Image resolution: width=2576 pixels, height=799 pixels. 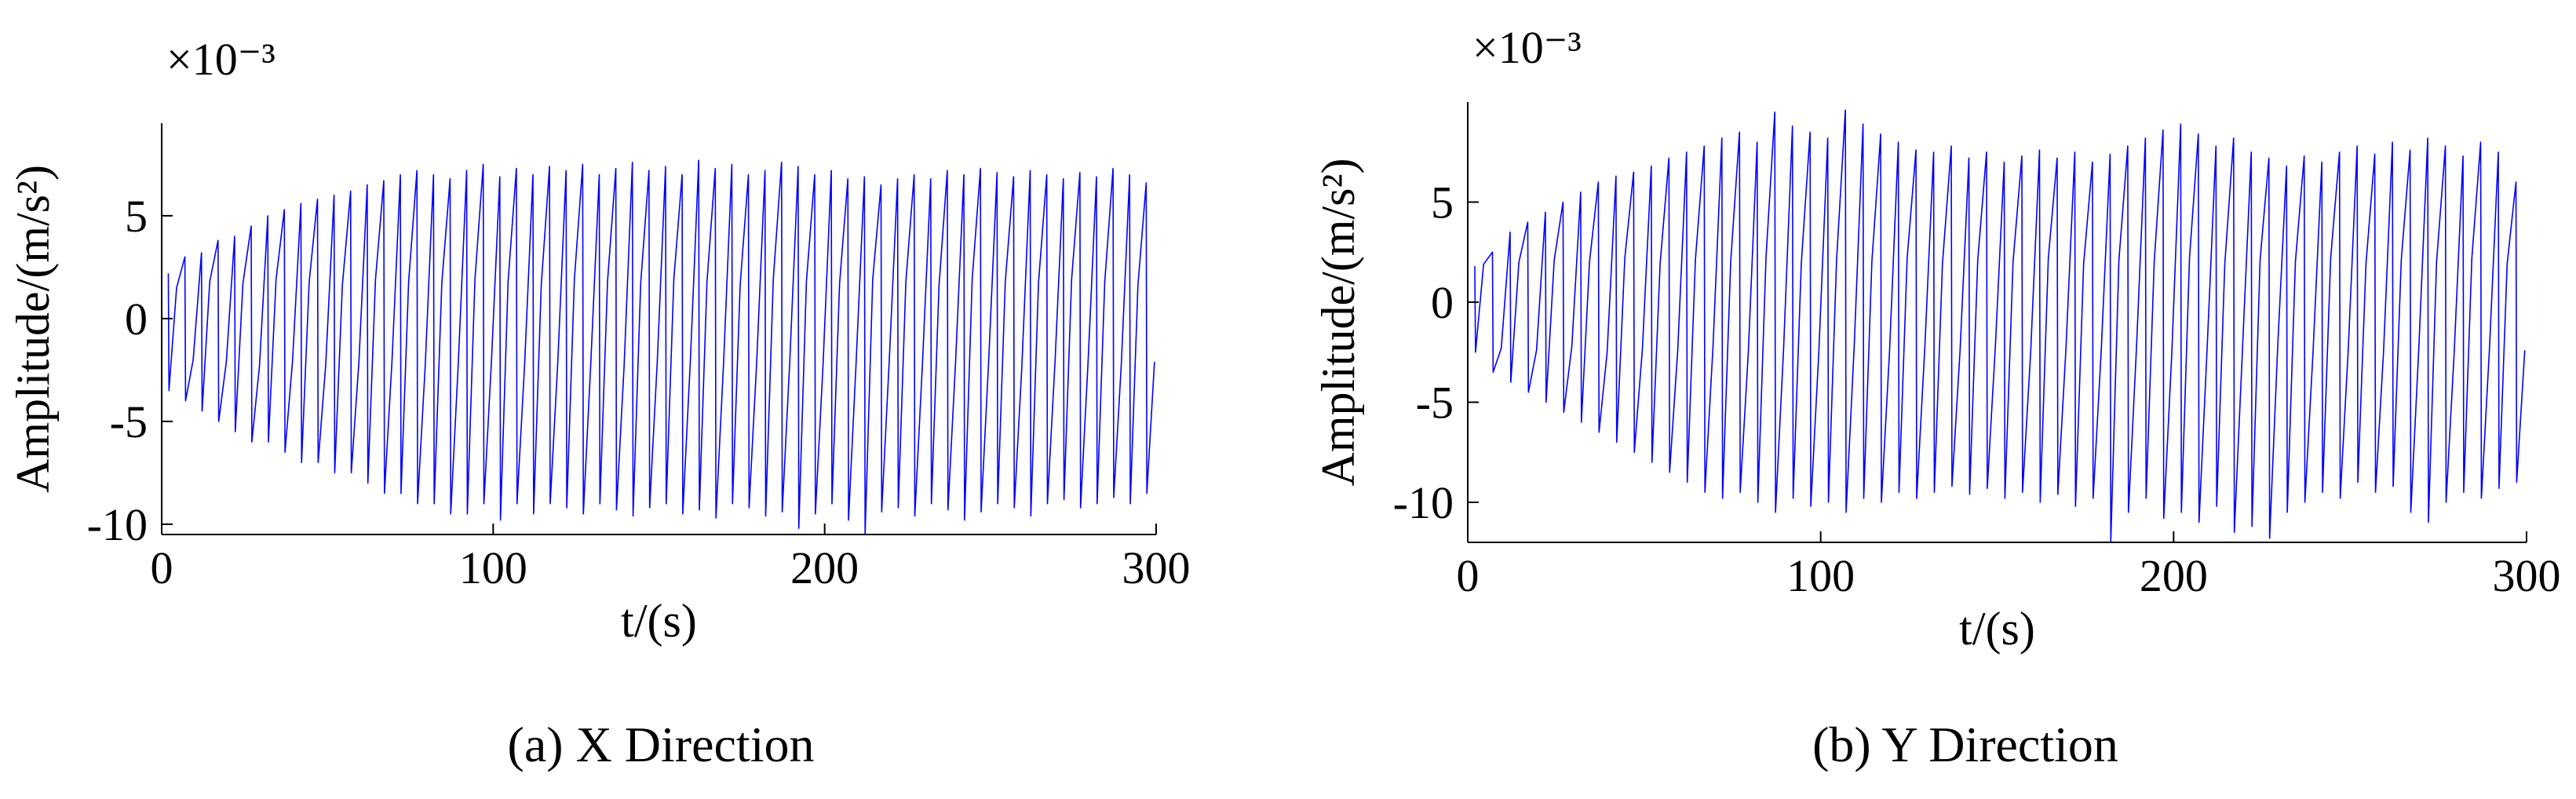 What do you see at coordinates (1965, 744) in the screenshot?
I see `caption: (b) Y Direction` at bounding box center [1965, 744].